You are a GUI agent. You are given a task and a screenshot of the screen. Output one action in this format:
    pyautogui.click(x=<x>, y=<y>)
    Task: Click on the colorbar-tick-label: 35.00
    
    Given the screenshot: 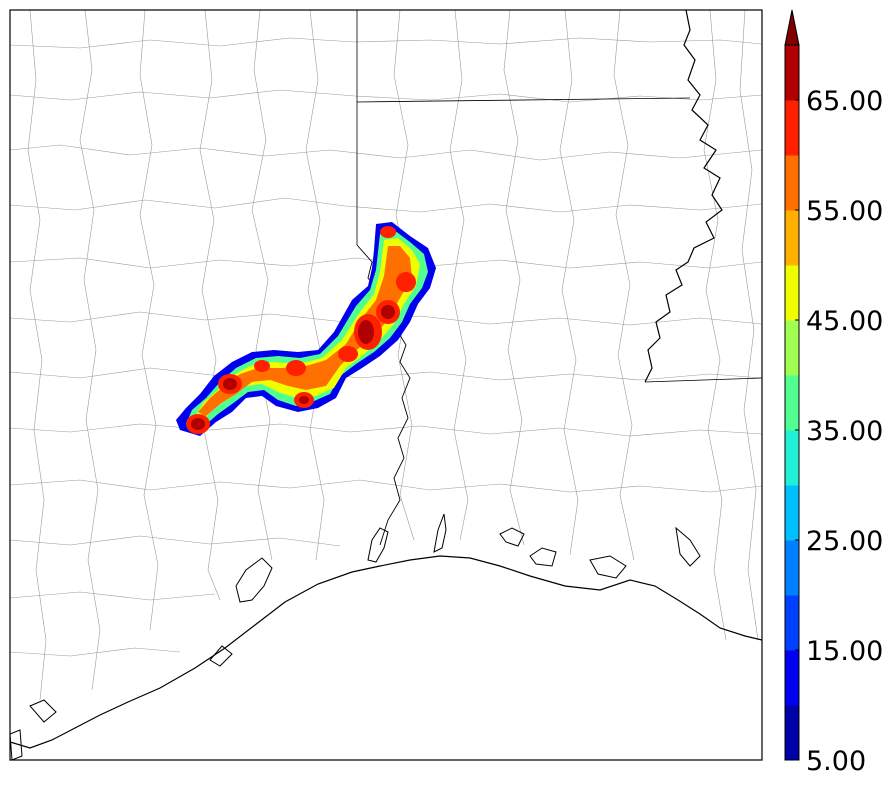 What is the action you would take?
    pyautogui.click(x=844, y=431)
    